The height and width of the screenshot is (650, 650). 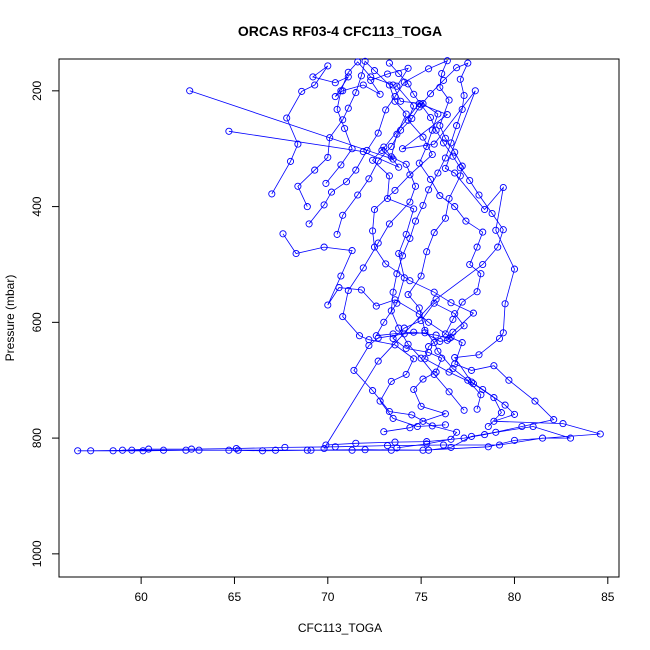 What do you see at coordinates (235, 597) in the screenshot?
I see `x-tick-label: 65` at bounding box center [235, 597].